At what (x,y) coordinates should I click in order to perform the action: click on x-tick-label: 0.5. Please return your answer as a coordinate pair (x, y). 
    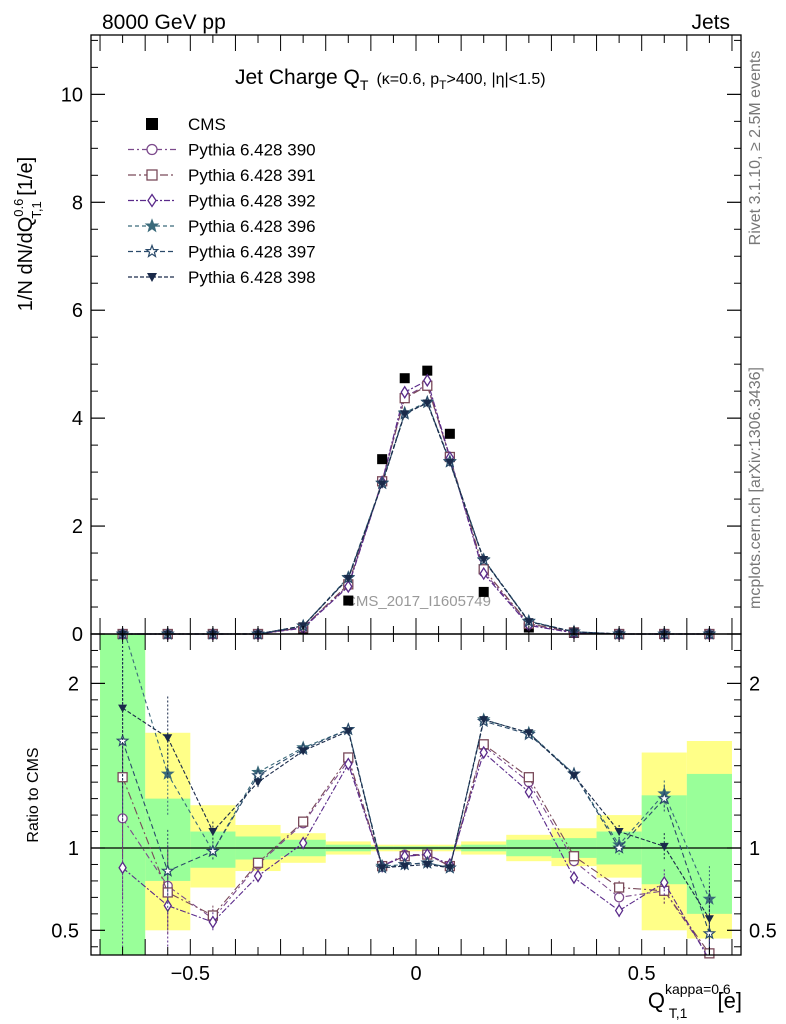
    Looking at the image, I should click on (642, 974).